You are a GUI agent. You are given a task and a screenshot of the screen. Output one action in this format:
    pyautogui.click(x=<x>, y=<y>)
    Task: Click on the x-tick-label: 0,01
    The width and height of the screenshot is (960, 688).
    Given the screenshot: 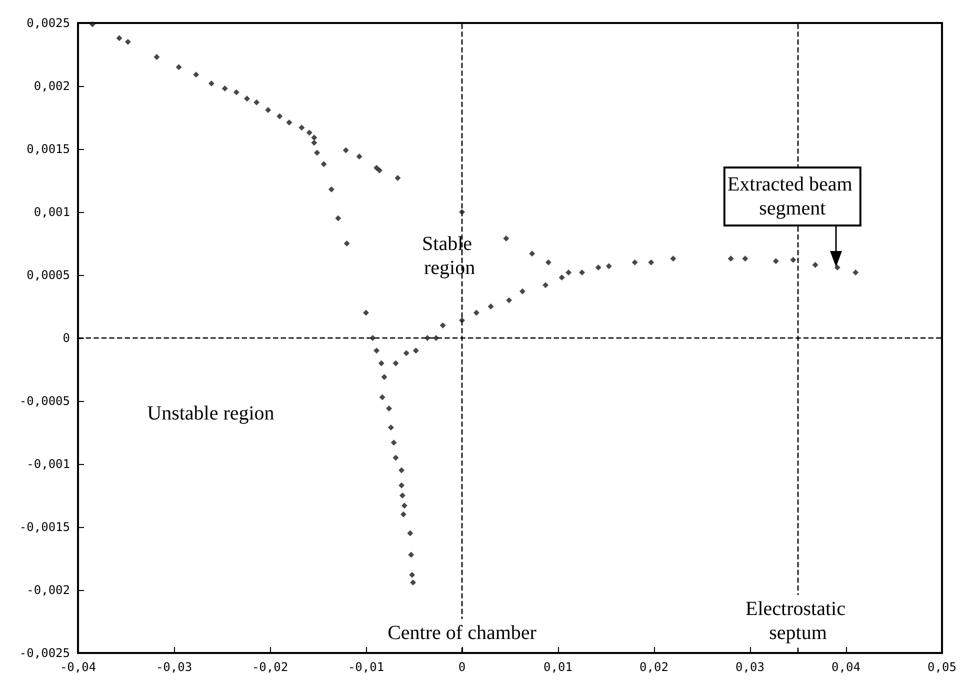 What is the action you would take?
    pyautogui.click(x=558, y=667)
    